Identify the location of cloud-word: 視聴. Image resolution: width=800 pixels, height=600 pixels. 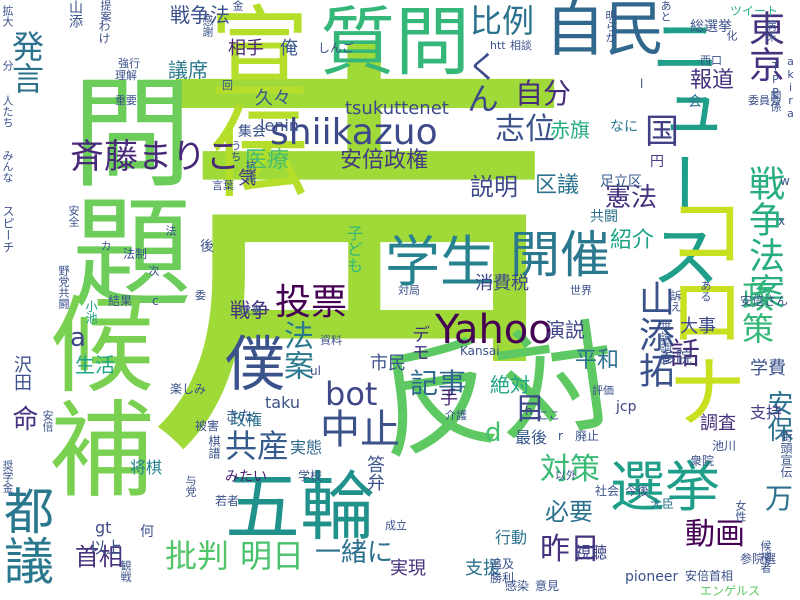
(591, 552).